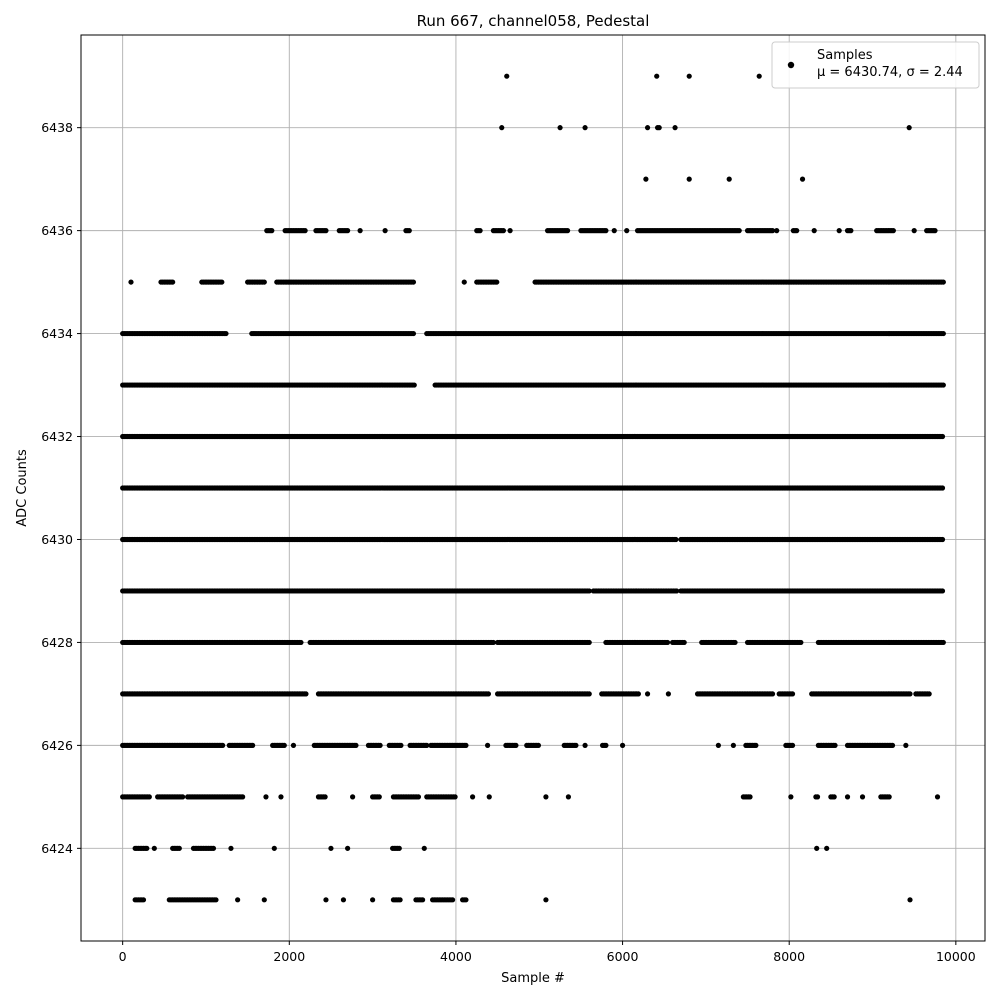 The width and height of the screenshot is (1000, 1000). What do you see at coordinates (456, 956) in the screenshot?
I see `x-tick-label: 4000` at bounding box center [456, 956].